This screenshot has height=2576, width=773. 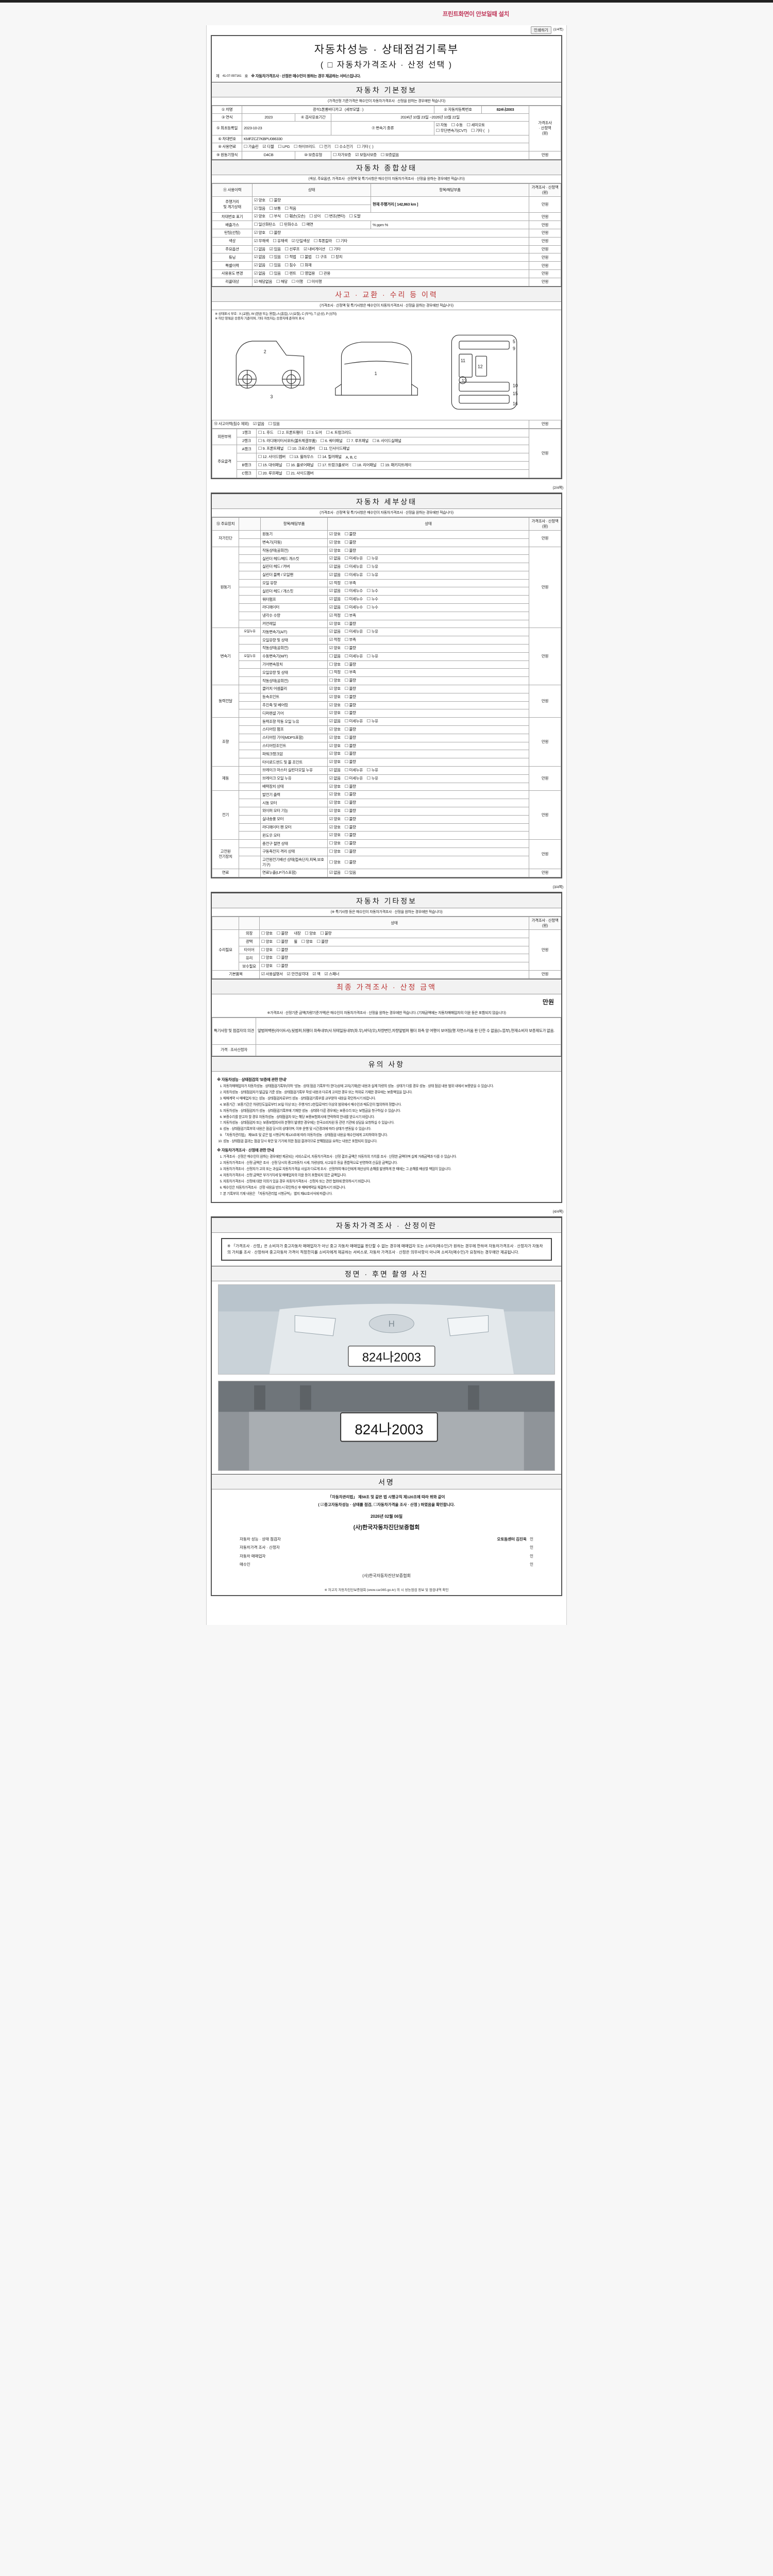 I want to click on frame-side-member: ☐ 12. 사이드멤버, so click(x=271, y=457).